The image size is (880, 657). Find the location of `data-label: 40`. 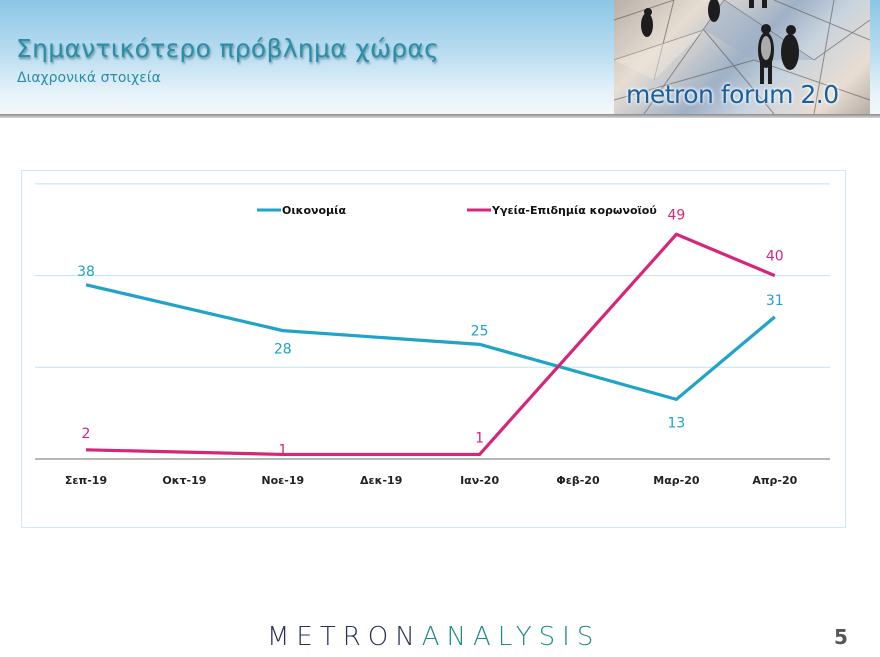

data-label: 40 is located at coordinates (775, 257).